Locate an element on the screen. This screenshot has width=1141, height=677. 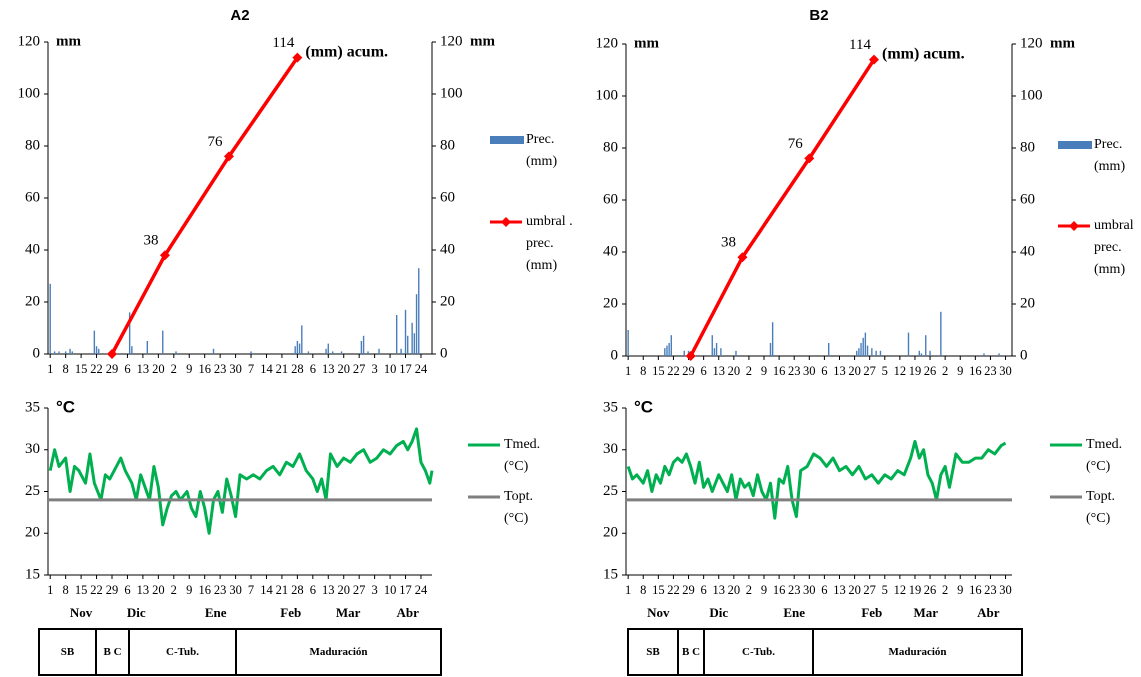
y-tick-label: 60 is located at coordinates (32, 197).